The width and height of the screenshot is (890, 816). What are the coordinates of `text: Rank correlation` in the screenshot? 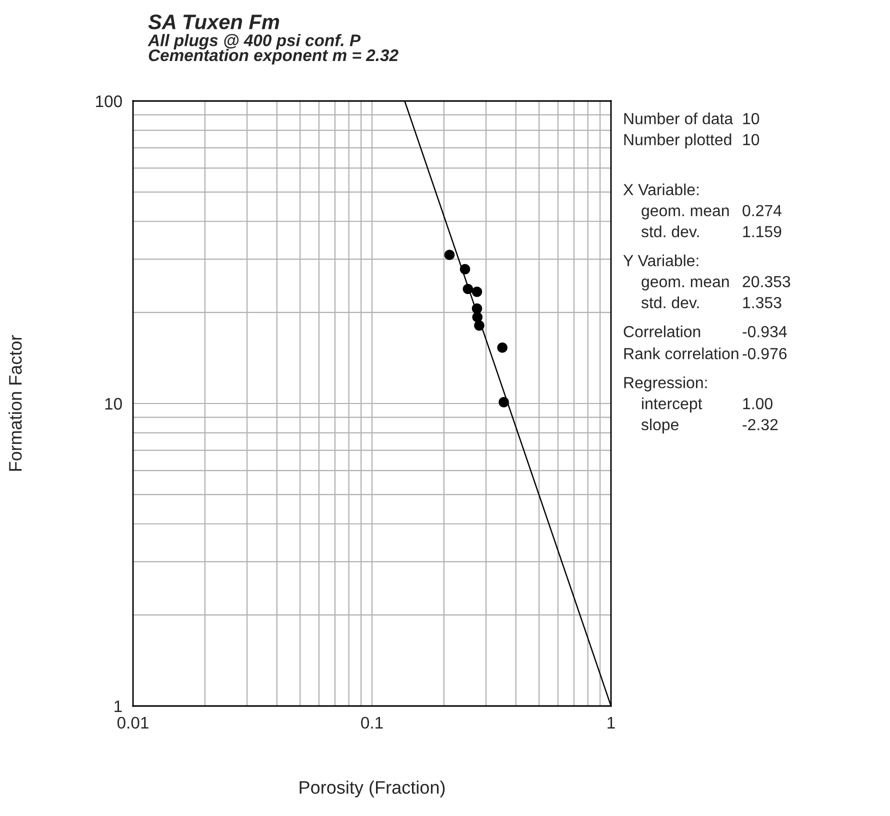 It's located at (681, 354).